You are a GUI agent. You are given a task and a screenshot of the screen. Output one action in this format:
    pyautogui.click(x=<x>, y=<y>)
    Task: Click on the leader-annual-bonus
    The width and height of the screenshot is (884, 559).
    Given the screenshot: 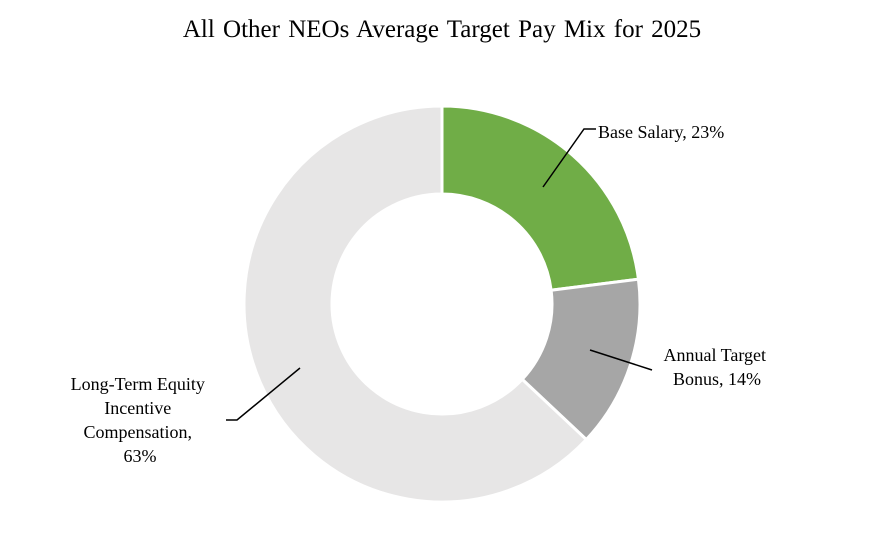 What is the action you would take?
    pyautogui.click(x=621, y=360)
    